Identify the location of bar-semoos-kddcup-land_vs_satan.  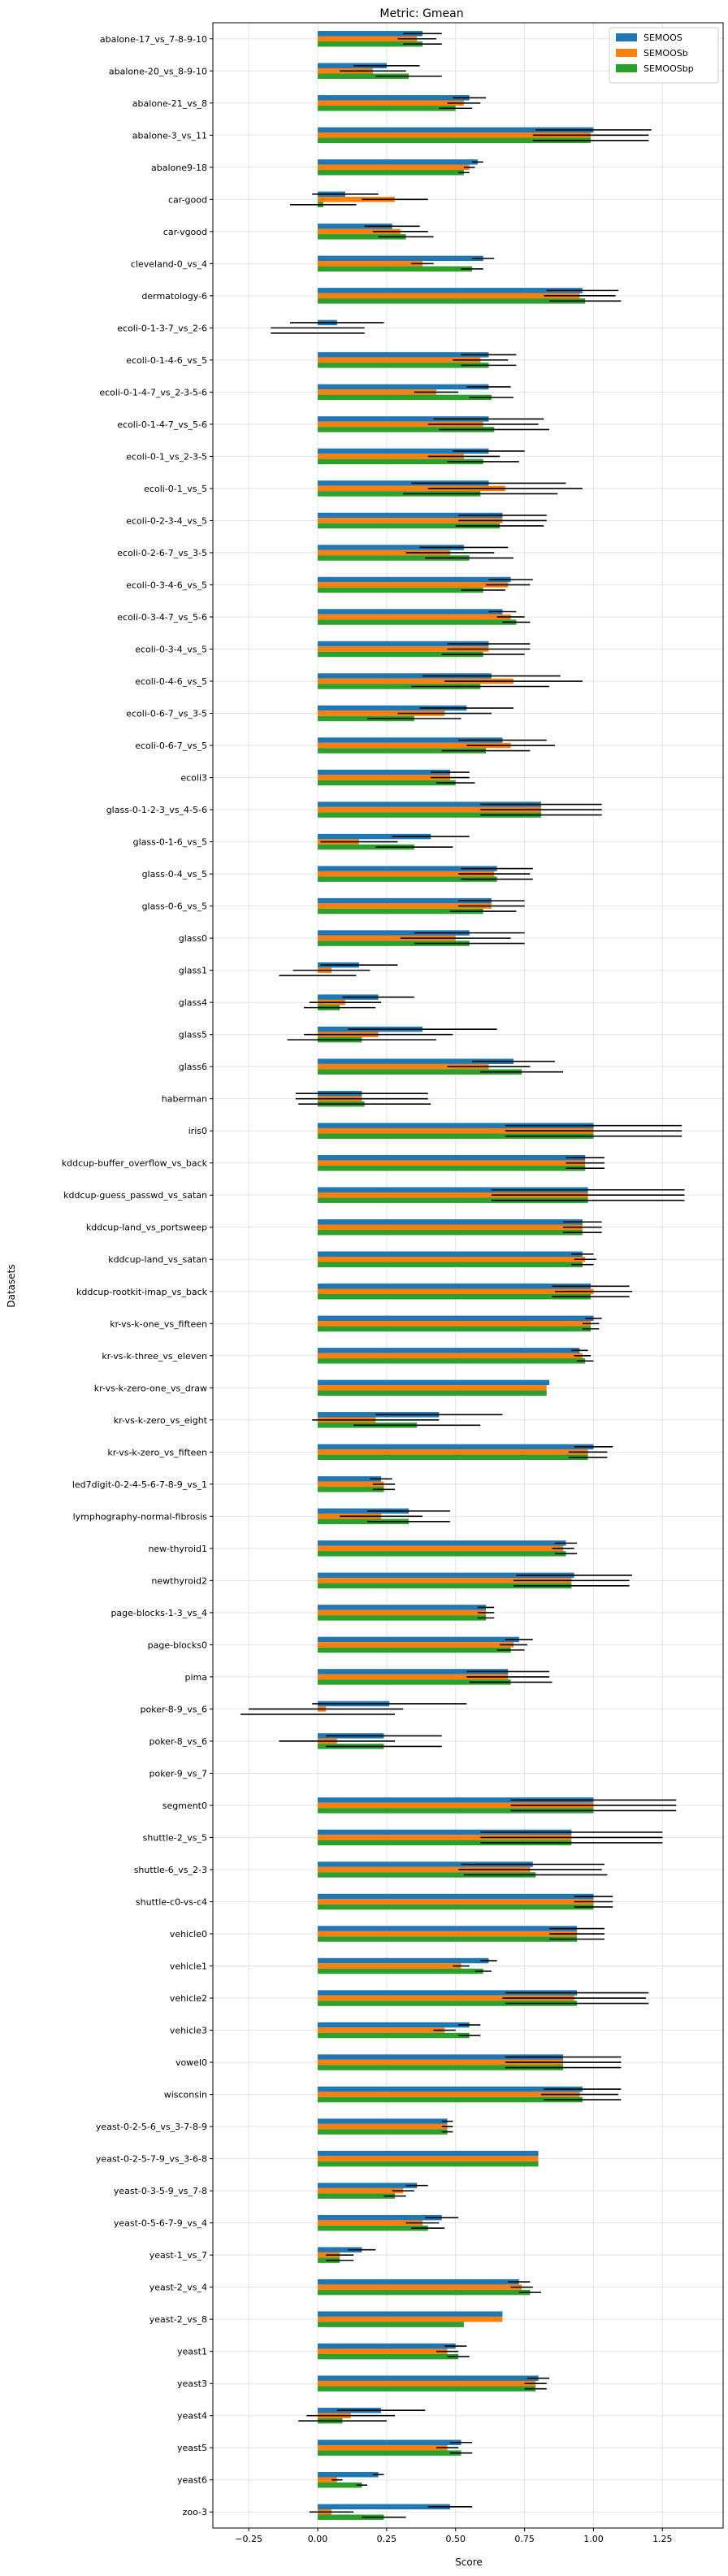
(450, 1254).